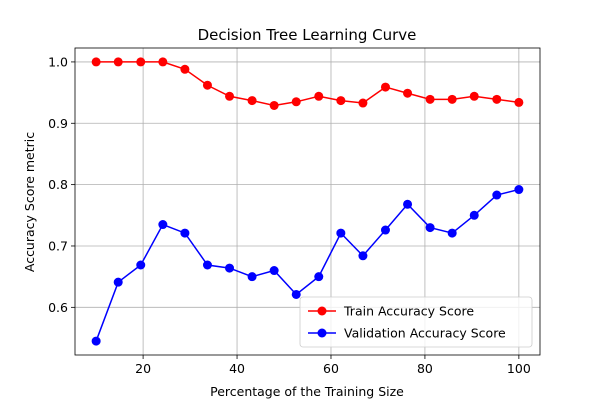 Image resolution: width=600 pixels, height=400 pixels. Describe the element at coordinates (408, 311) in the screenshot. I see `legend-label: Train Accuracy Score` at that location.